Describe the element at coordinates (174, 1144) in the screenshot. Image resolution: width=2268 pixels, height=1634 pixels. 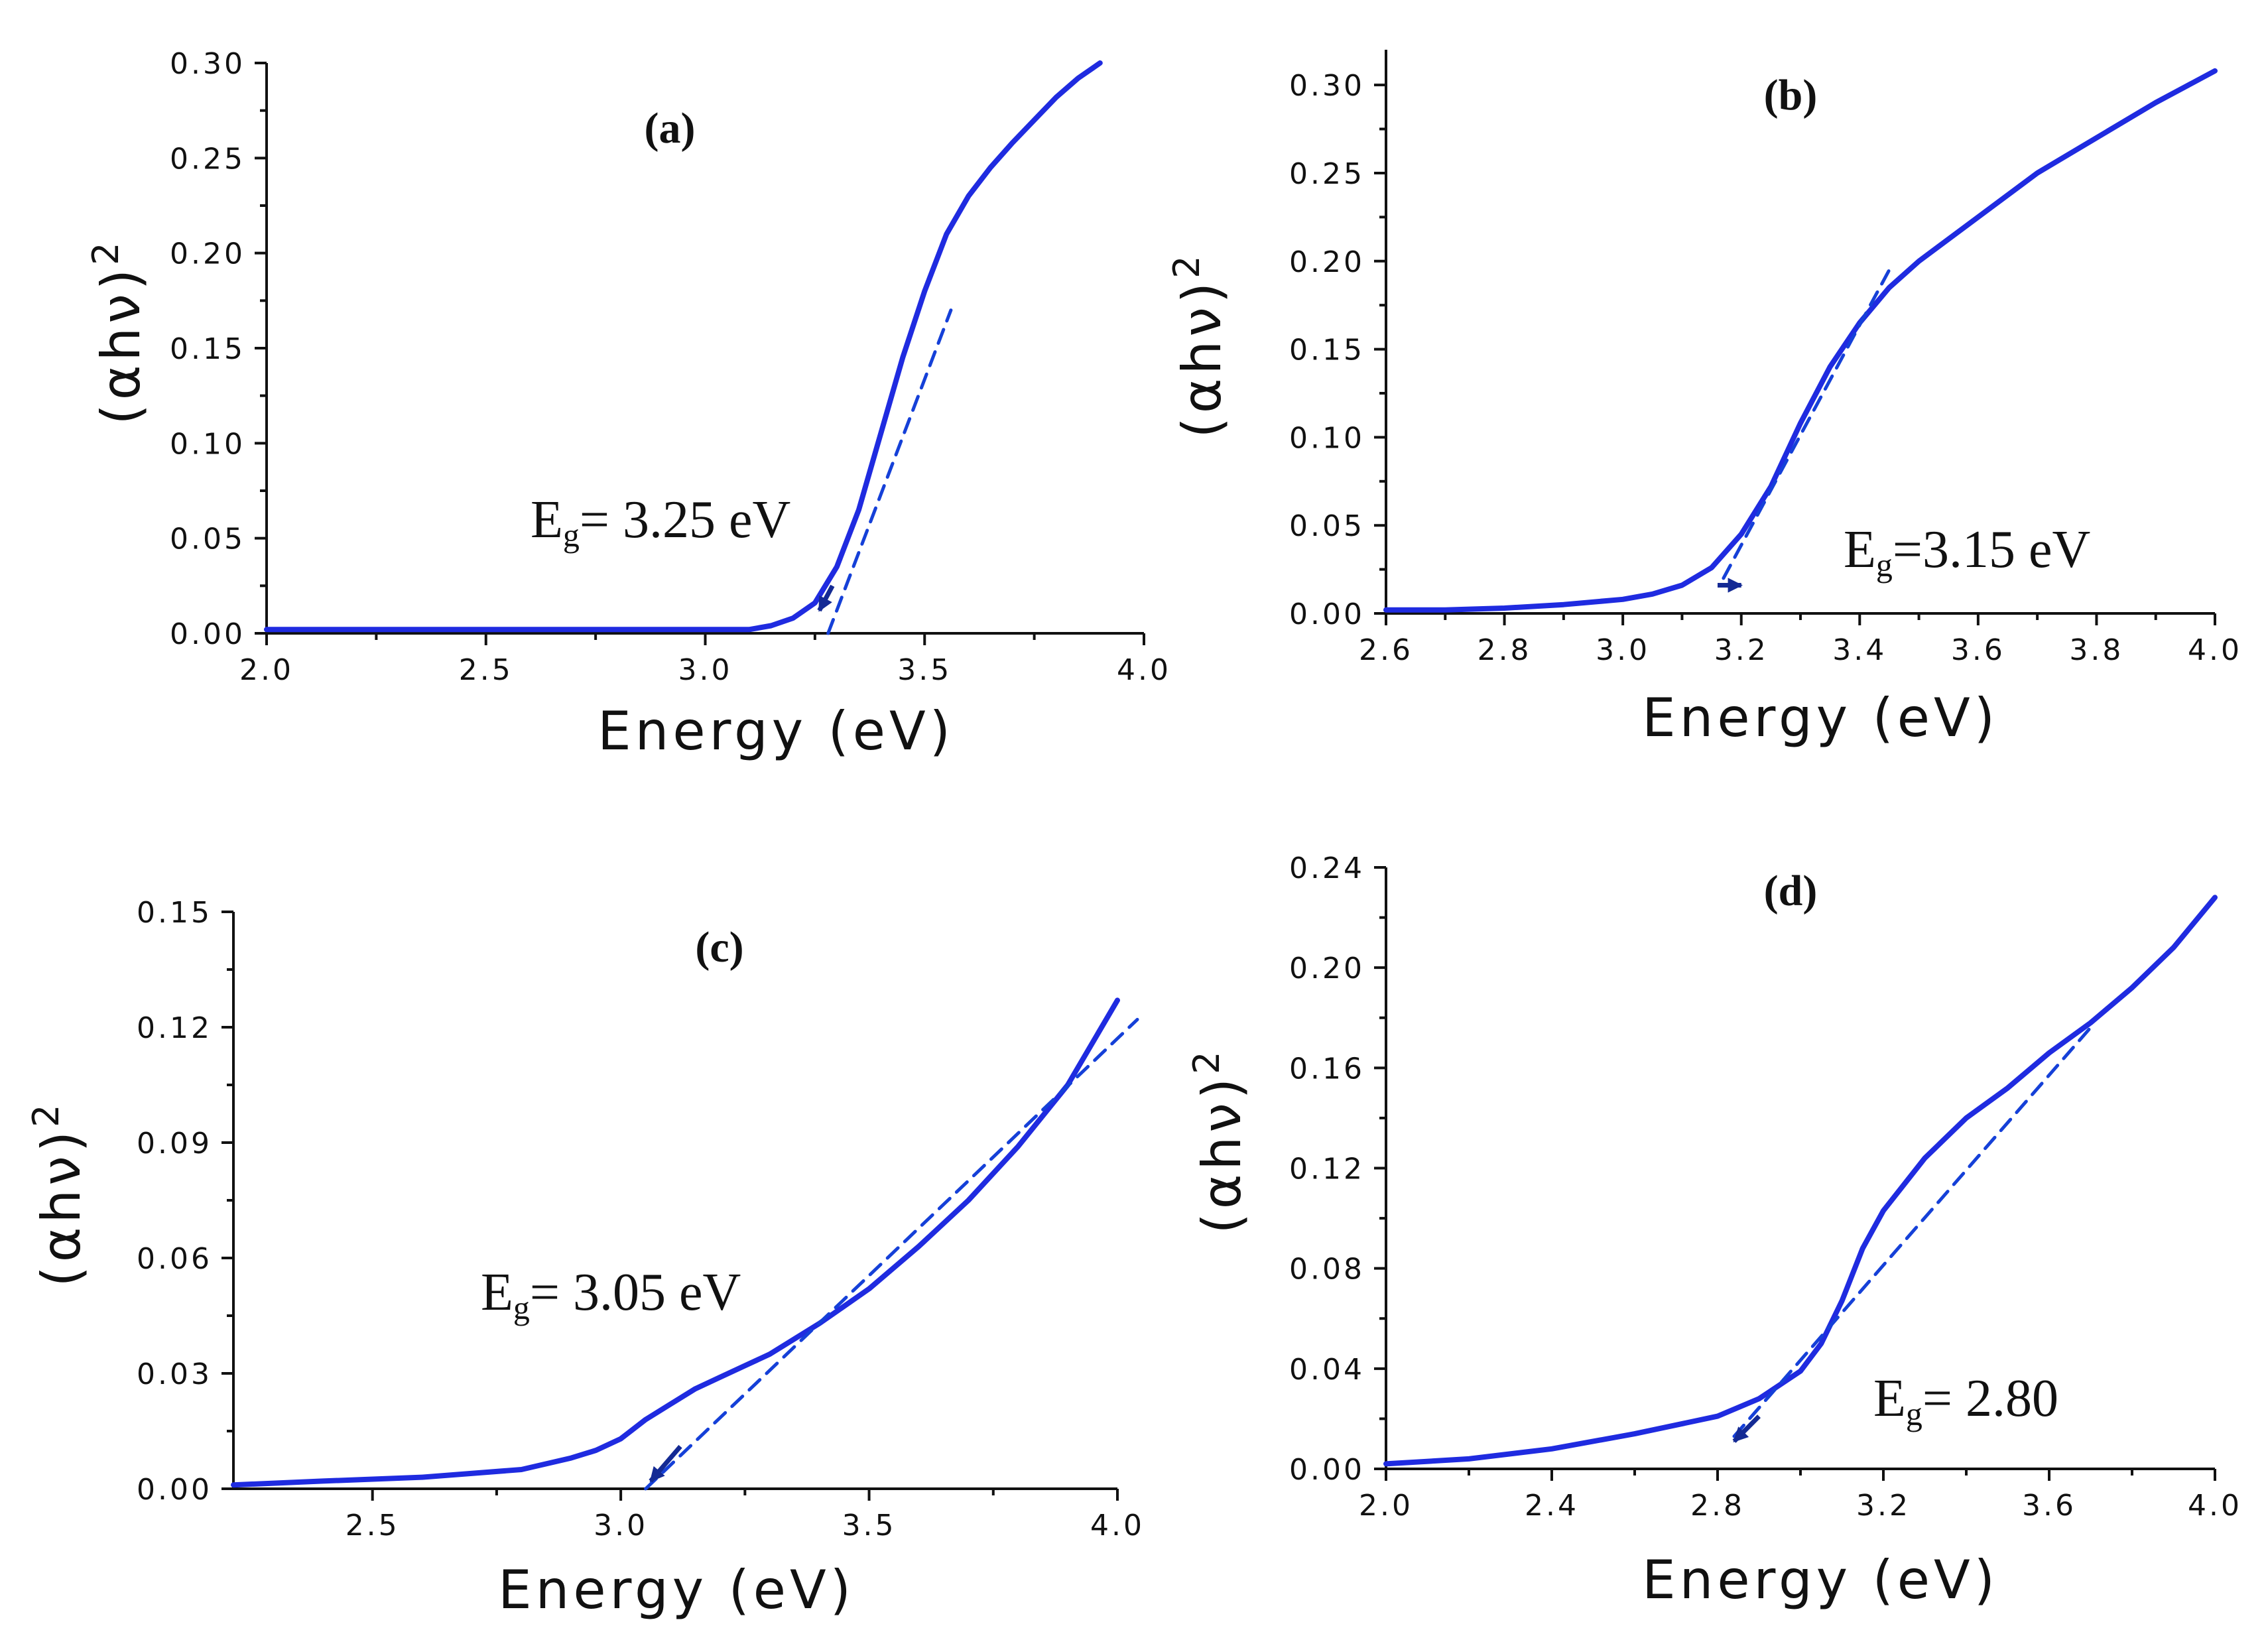
I see `y-tick-label: 0.09` at that location.